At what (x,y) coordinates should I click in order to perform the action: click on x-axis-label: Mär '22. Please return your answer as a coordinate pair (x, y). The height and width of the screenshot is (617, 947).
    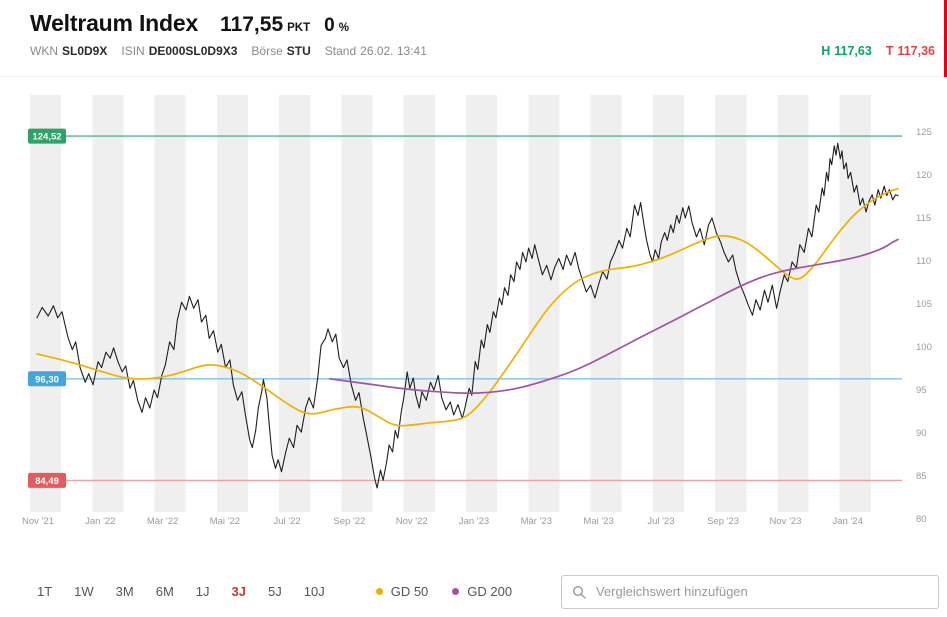
    Looking at the image, I should click on (162, 521).